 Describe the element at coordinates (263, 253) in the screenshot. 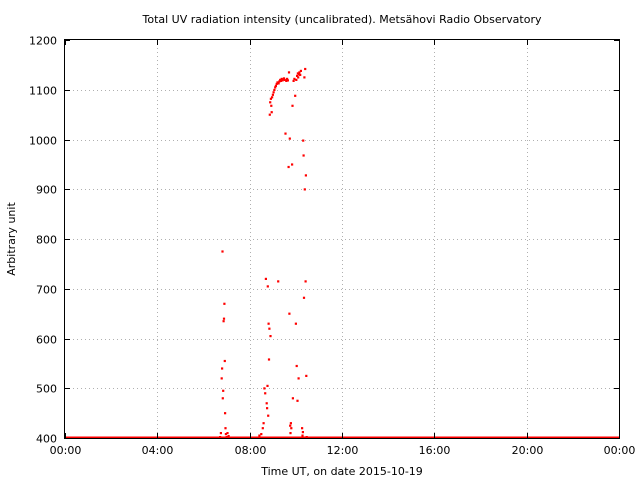

I see `data-points` at that location.